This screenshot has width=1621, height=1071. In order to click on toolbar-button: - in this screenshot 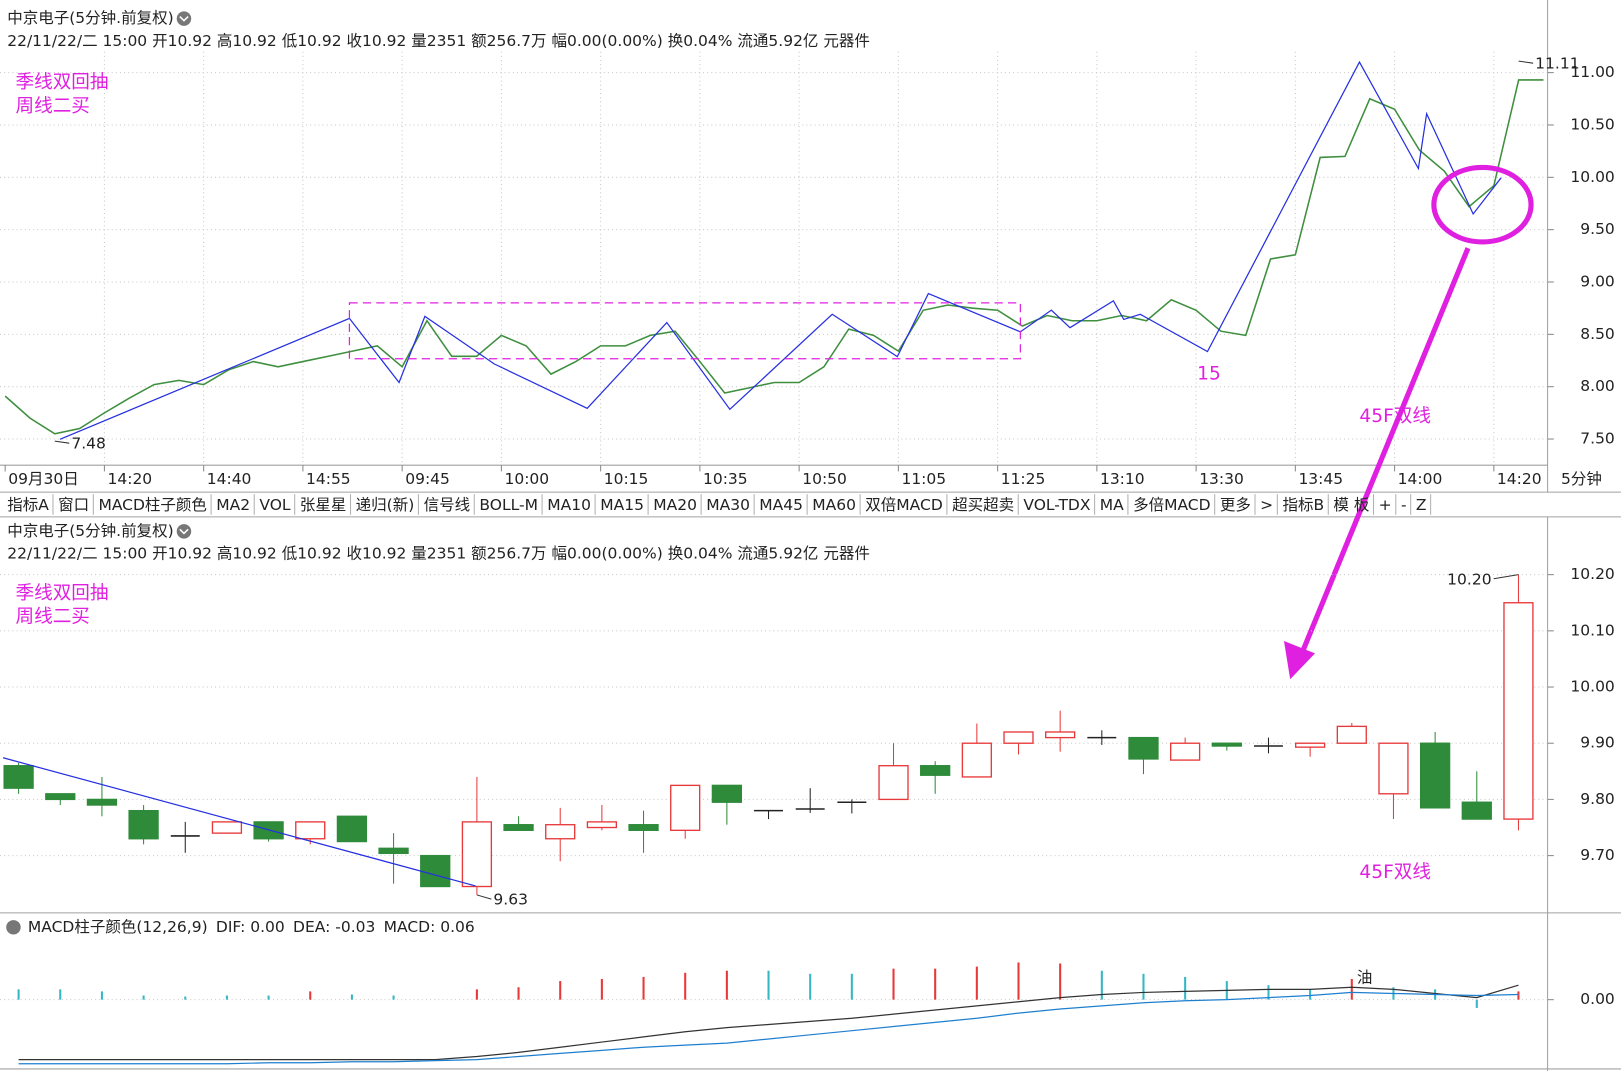, I will do `click(1404, 505)`.